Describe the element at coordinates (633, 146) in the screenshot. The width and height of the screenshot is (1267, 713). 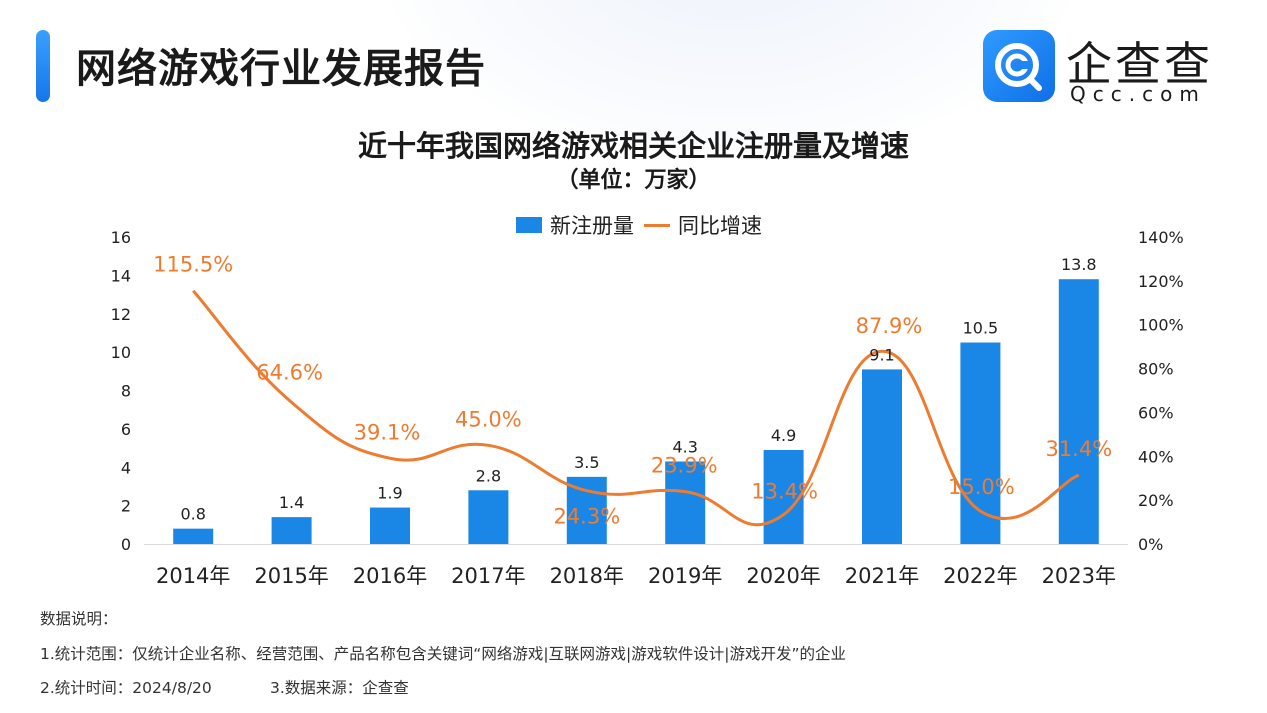
I see `chart-title: 近十年我国网络游戏相关企业注册量及增速` at that location.